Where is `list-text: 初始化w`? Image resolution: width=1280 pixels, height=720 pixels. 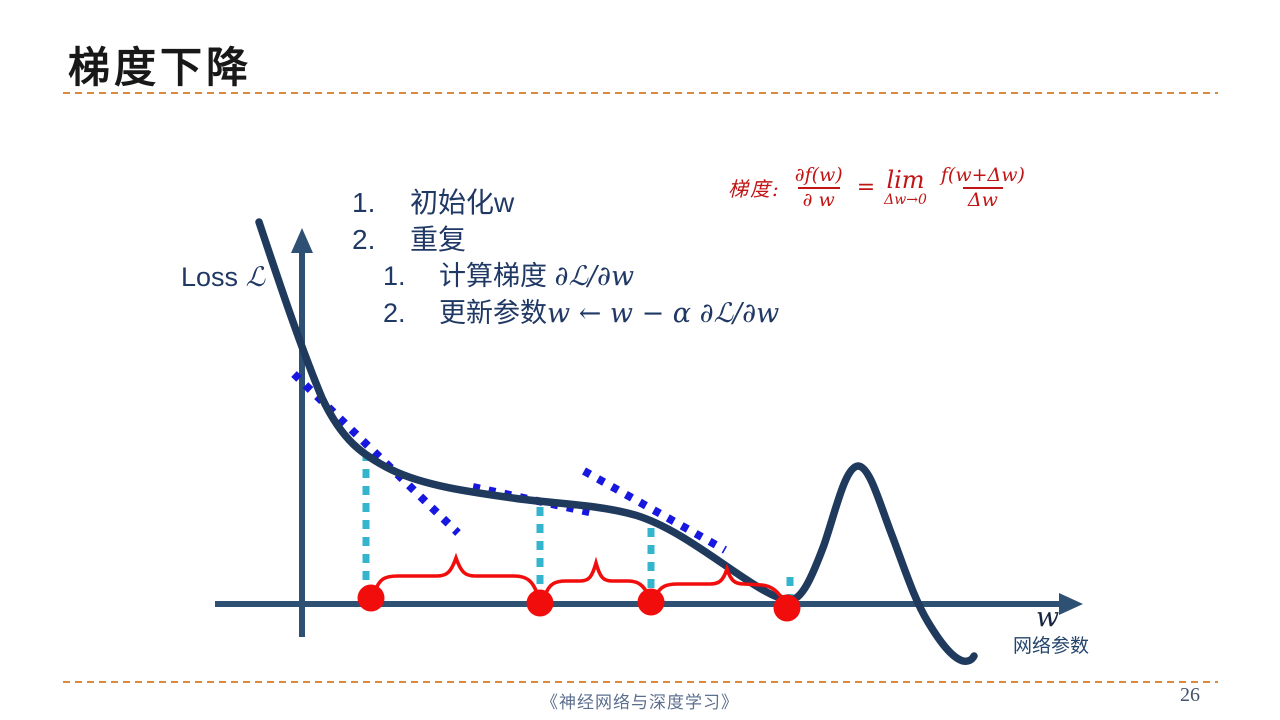 list-text: 初始化w is located at coordinates (462, 202).